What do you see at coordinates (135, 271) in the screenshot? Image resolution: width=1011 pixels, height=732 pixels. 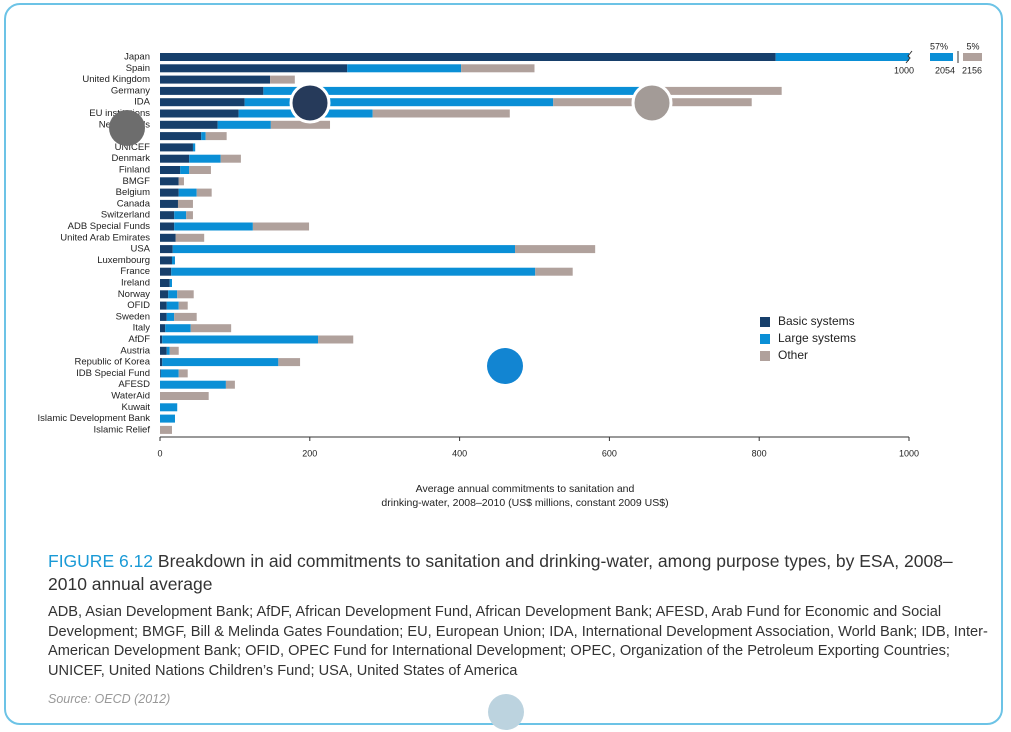 I see `y-tick-label: France` at bounding box center [135, 271].